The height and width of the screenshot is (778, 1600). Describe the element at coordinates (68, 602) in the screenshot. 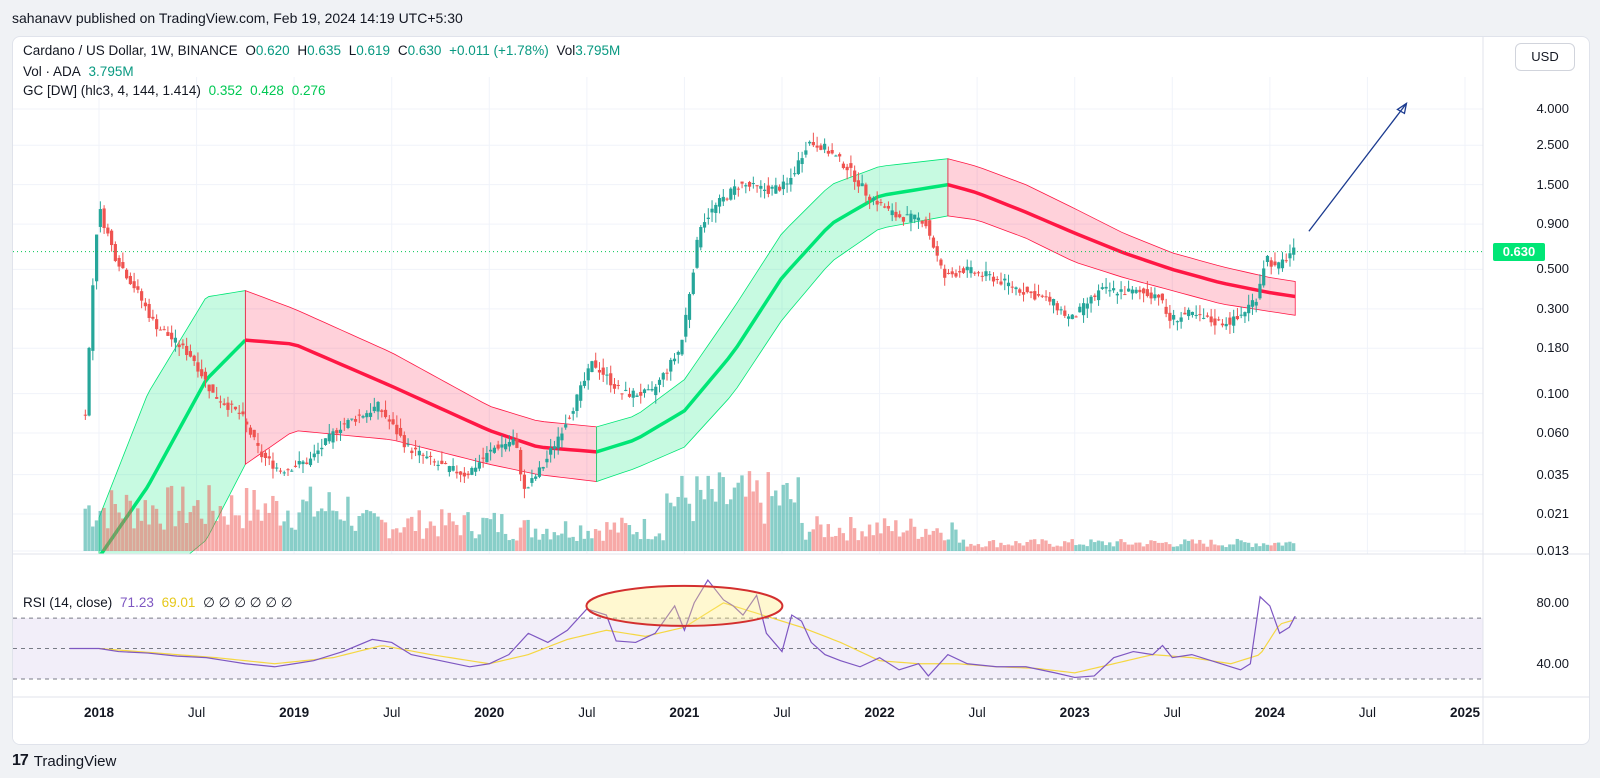

I see `rsi-indicator-label: RSI (14, close)` at that location.